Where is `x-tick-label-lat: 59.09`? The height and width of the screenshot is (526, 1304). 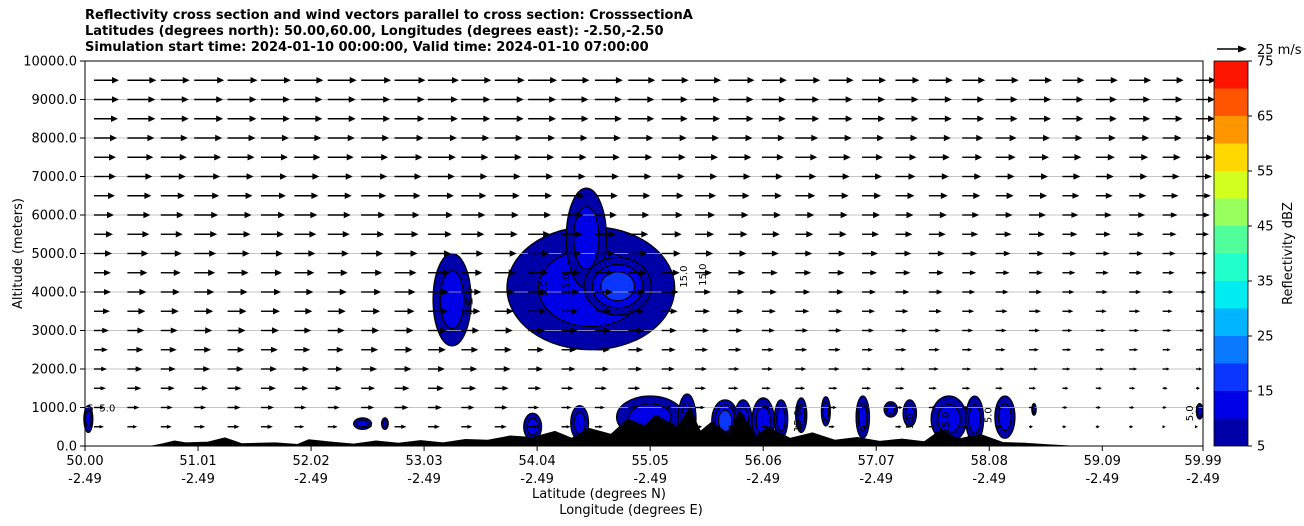
x-tick-label-lat: 59.09 is located at coordinates (1102, 461).